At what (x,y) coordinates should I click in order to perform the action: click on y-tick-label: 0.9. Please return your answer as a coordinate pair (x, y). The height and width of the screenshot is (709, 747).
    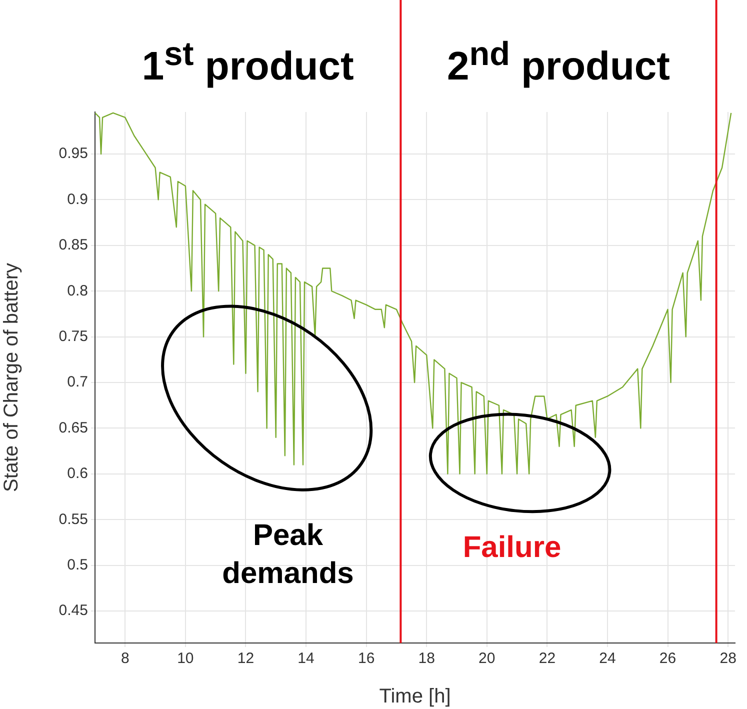
    Looking at the image, I should click on (77, 199).